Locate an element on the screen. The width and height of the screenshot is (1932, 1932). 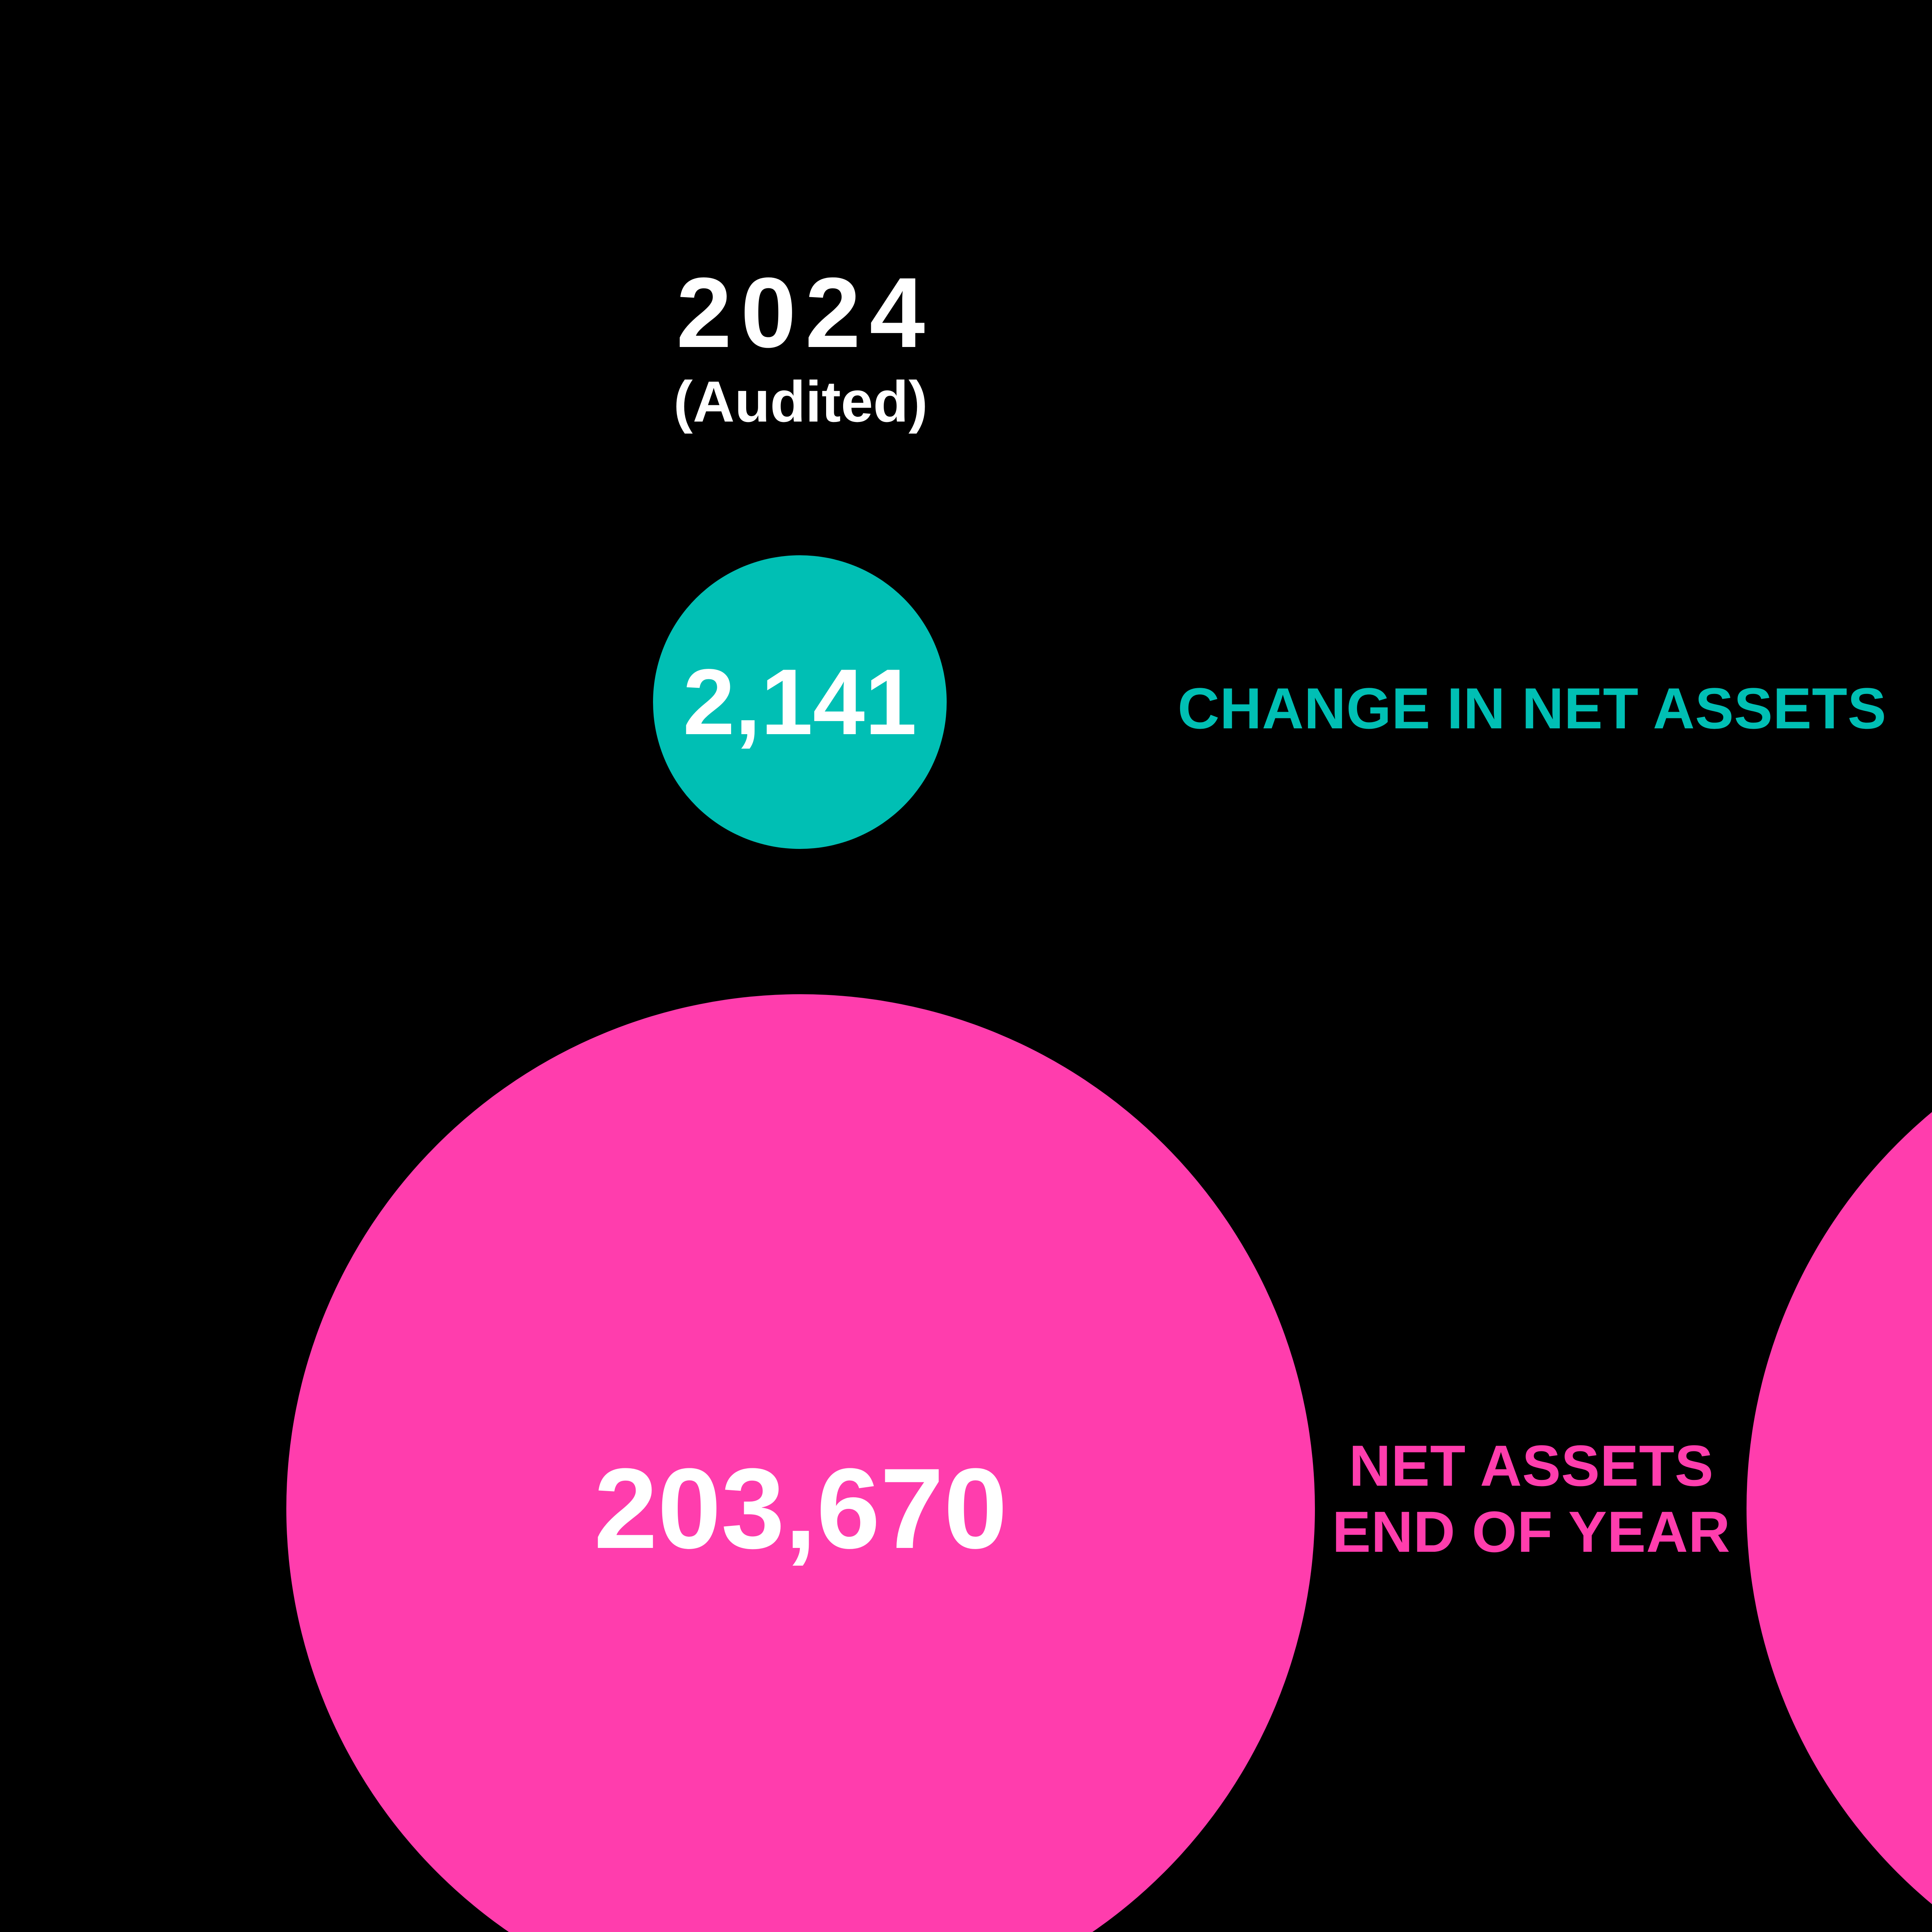
change-value-2024: 2,141 is located at coordinates (800, 702).